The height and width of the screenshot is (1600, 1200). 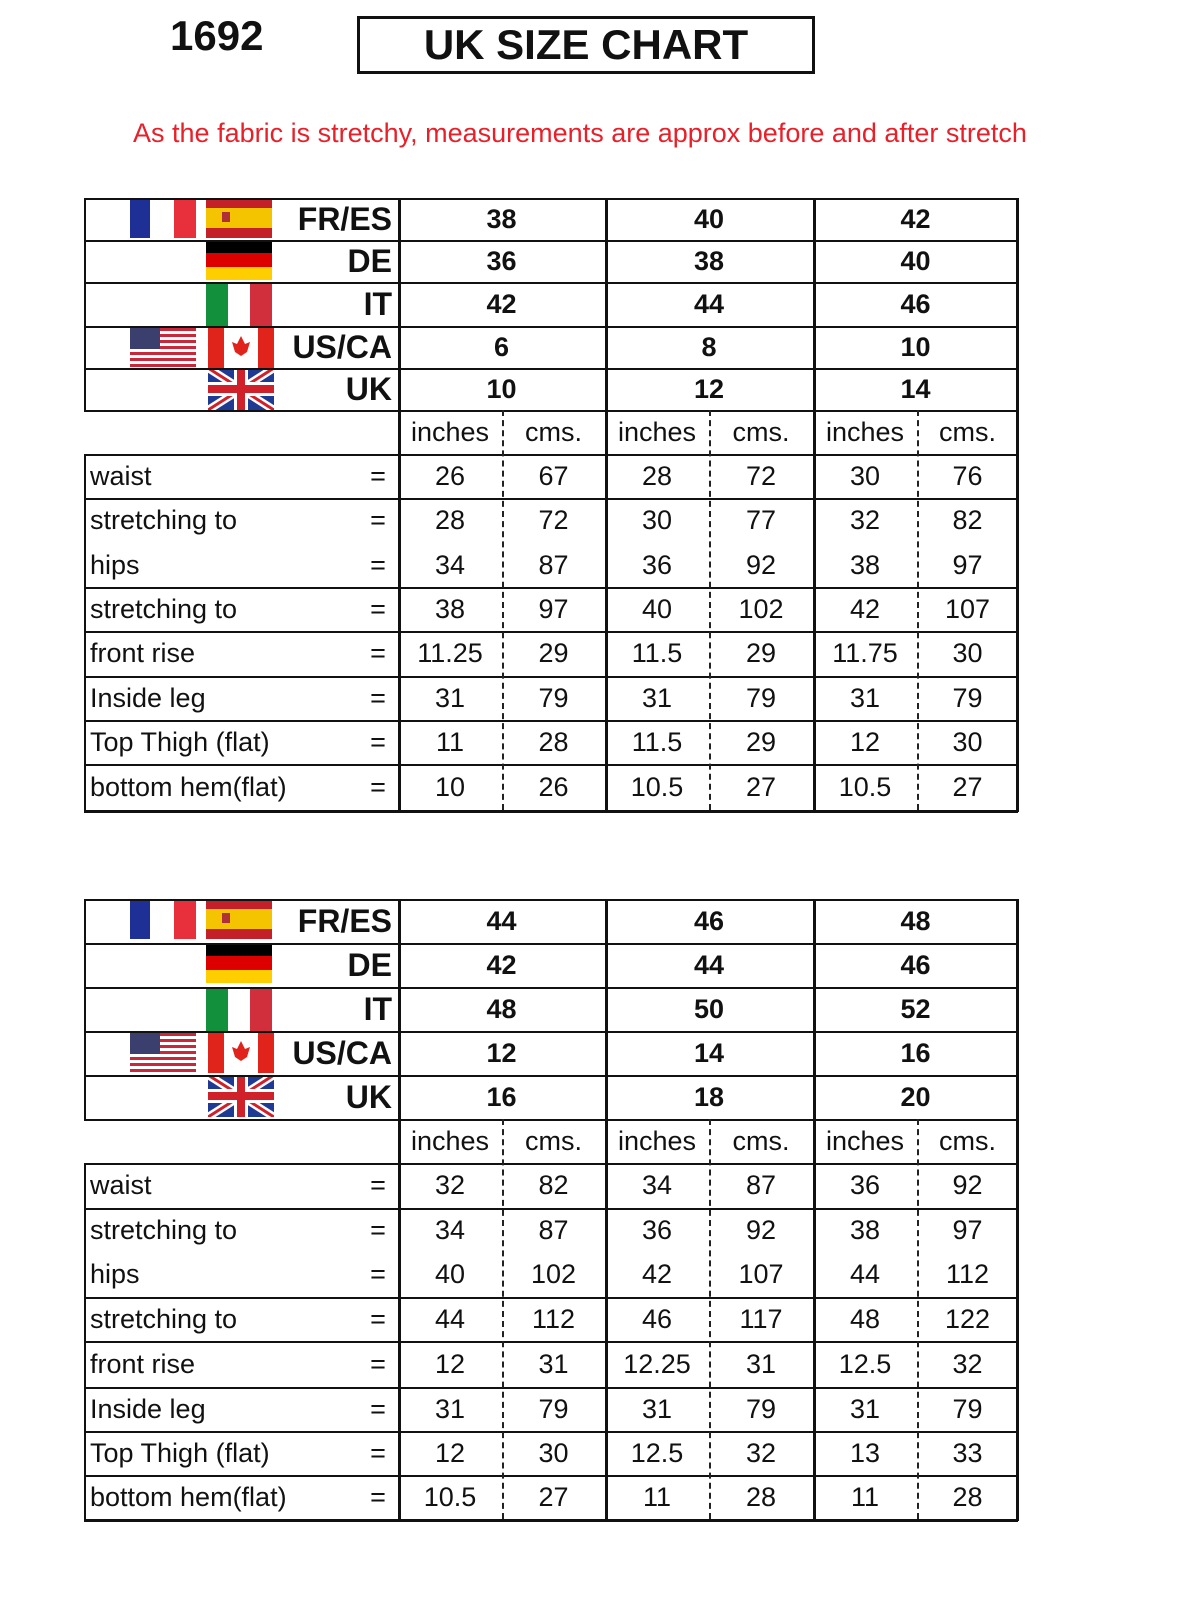 I want to click on cms-value: 30, so click(x=553, y=1452).